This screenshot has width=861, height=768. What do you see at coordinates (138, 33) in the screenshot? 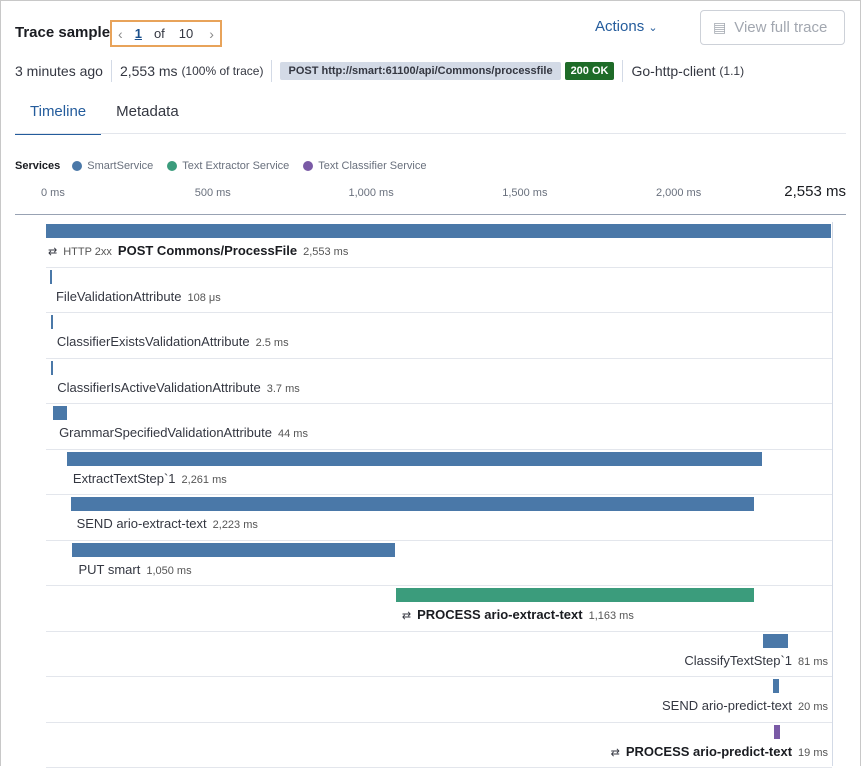
I see `current-page: 1` at bounding box center [138, 33].